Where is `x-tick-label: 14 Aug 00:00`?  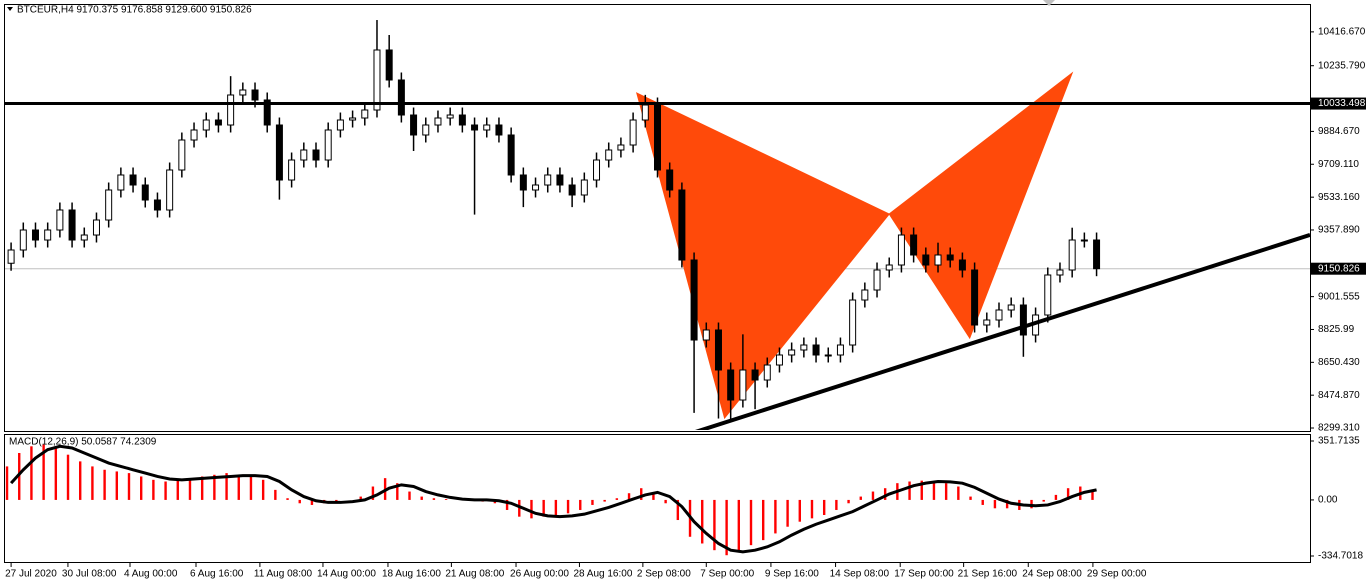 x-tick-label: 14 Aug 00:00 is located at coordinates (346, 574).